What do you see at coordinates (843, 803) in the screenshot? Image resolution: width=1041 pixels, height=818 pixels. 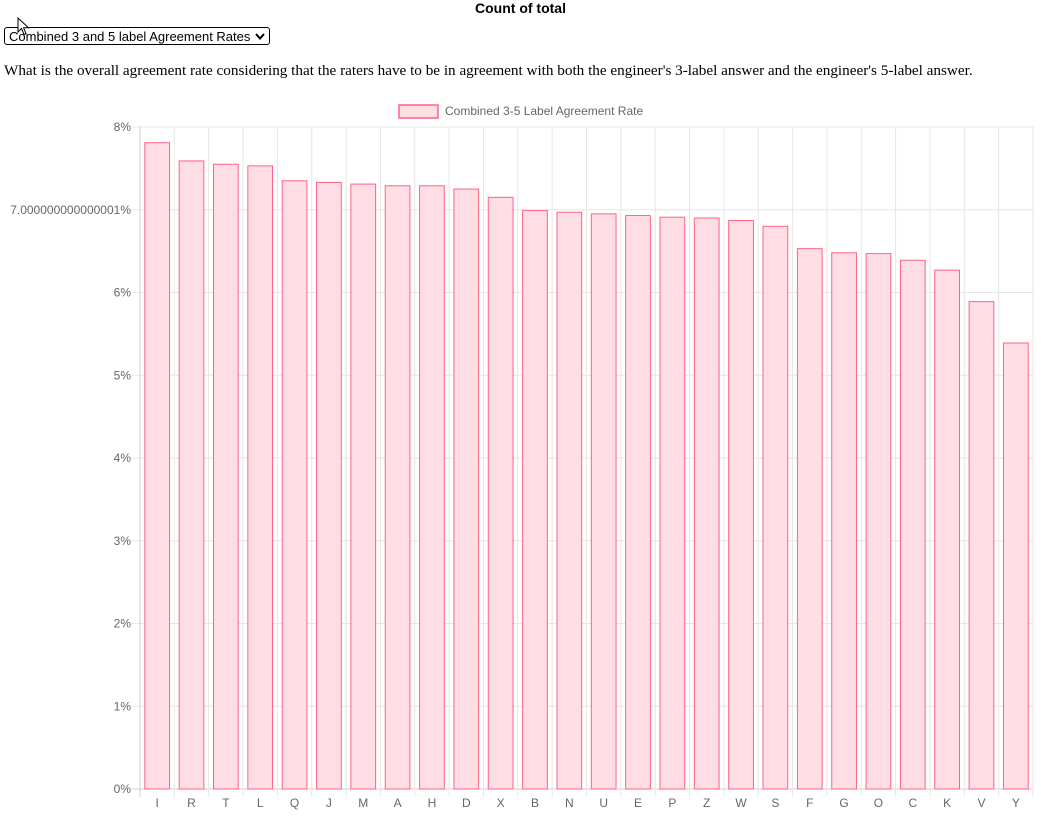 I see `x-tick-label: G` at bounding box center [843, 803].